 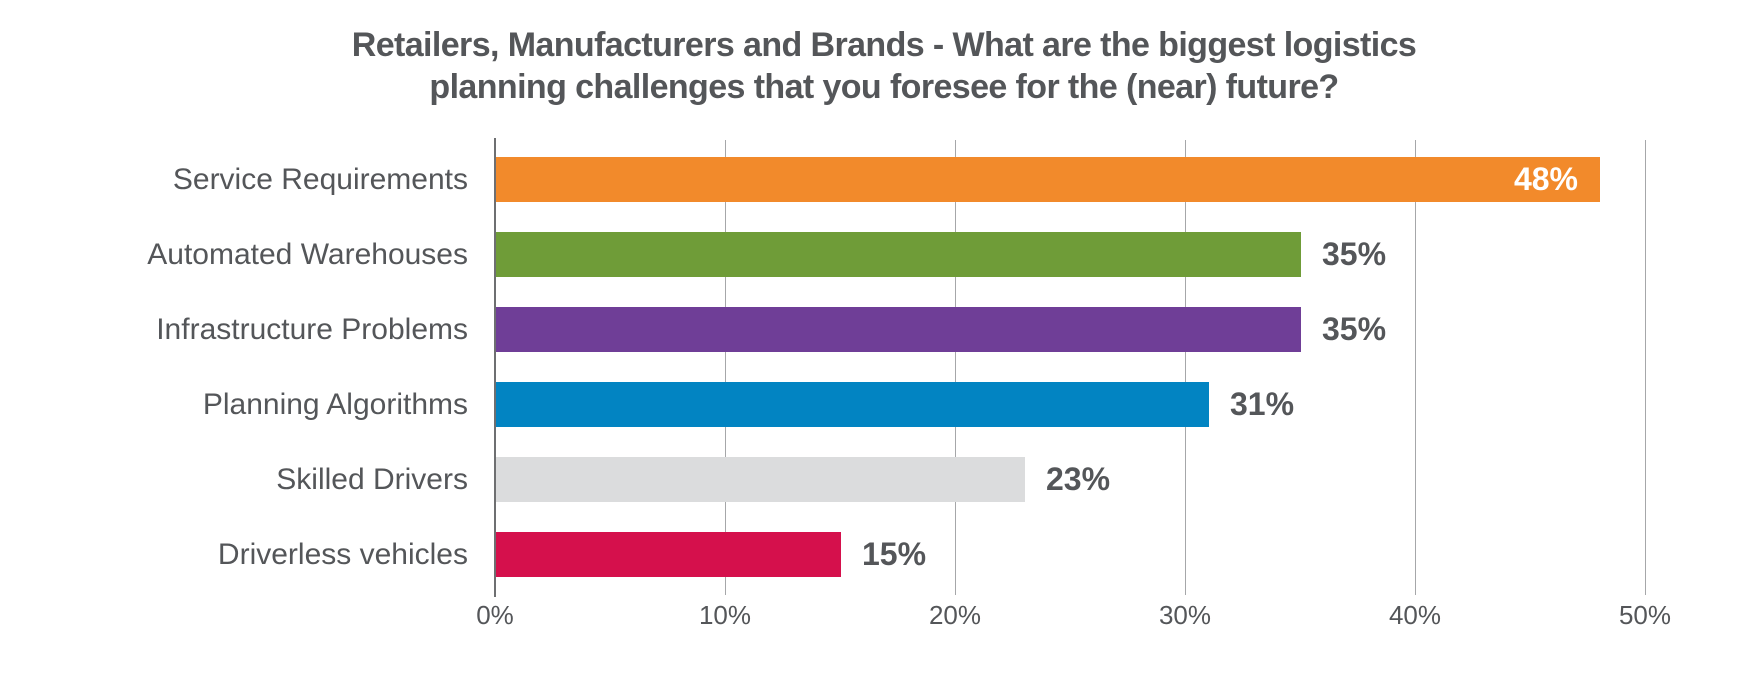 What do you see at coordinates (320, 179) in the screenshot?
I see `category-label: Service Requirements` at bounding box center [320, 179].